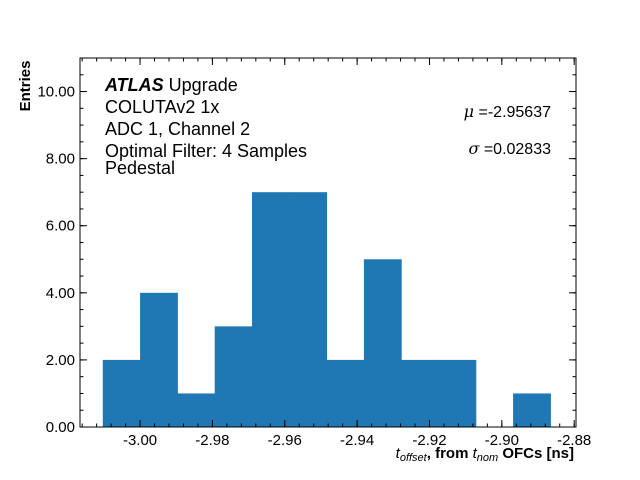  What do you see at coordinates (502, 440) in the screenshot?
I see `x-tick-label: -2.90` at bounding box center [502, 440].